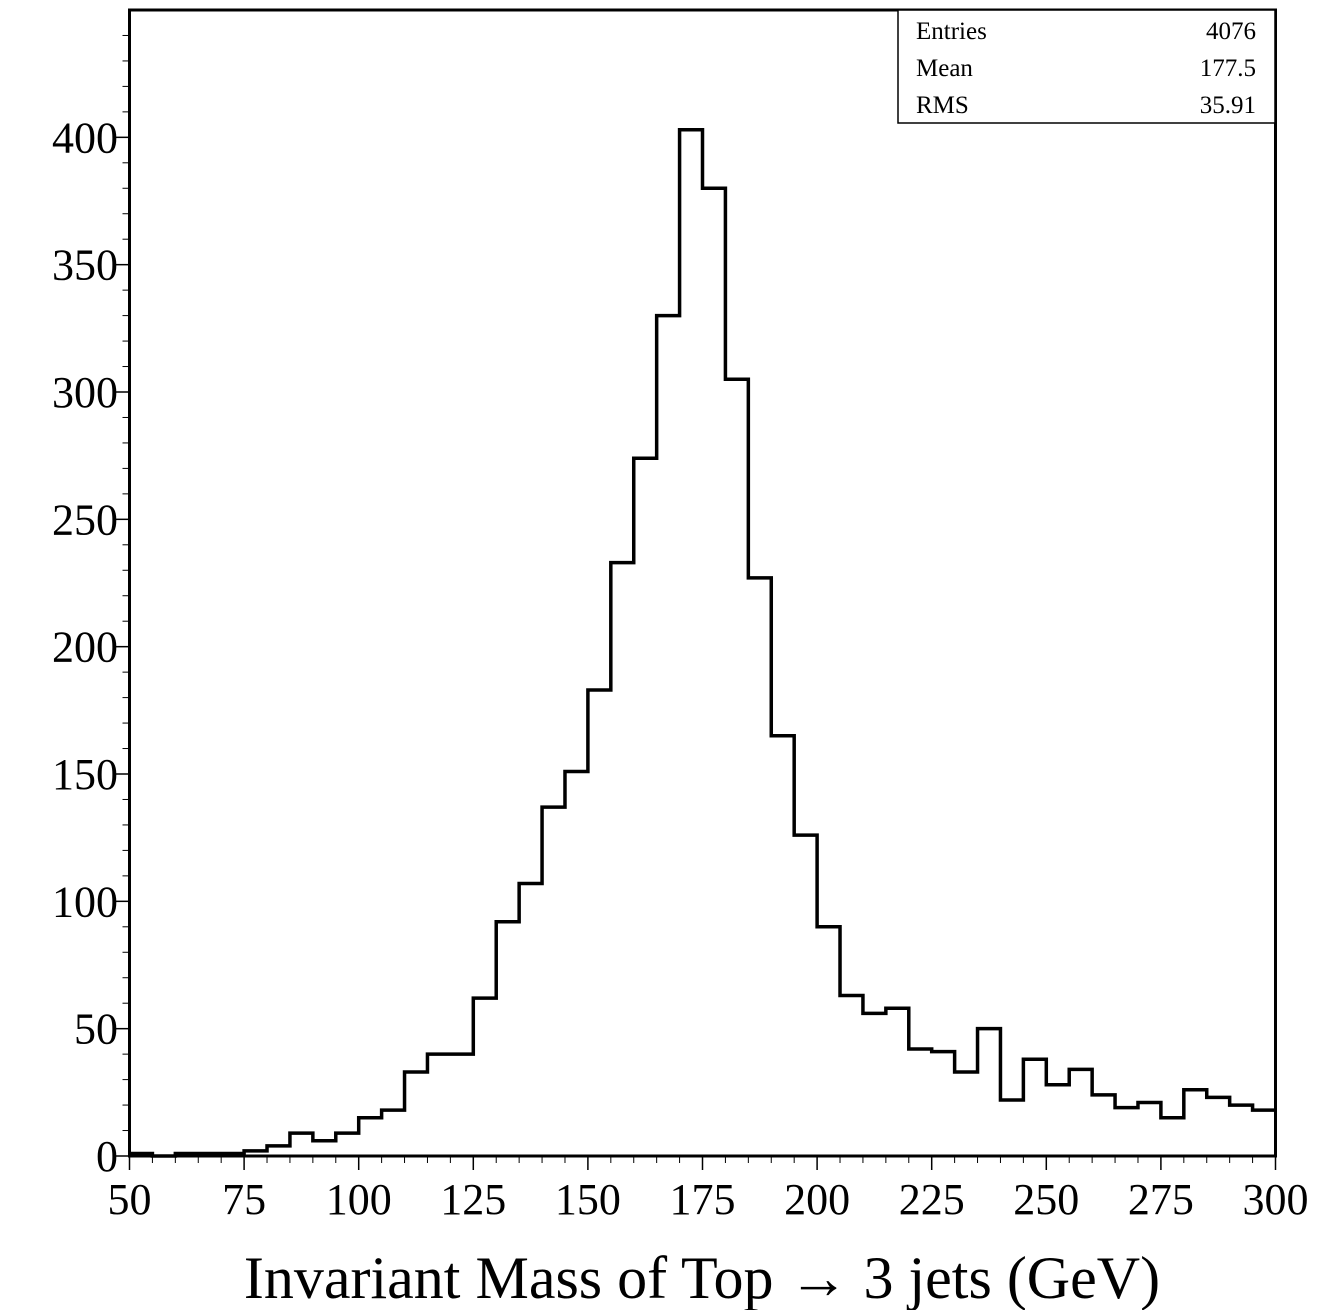  Describe the element at coordinates (85, 137) in the screenshot. I see `y-tick-label: 400` at that location.